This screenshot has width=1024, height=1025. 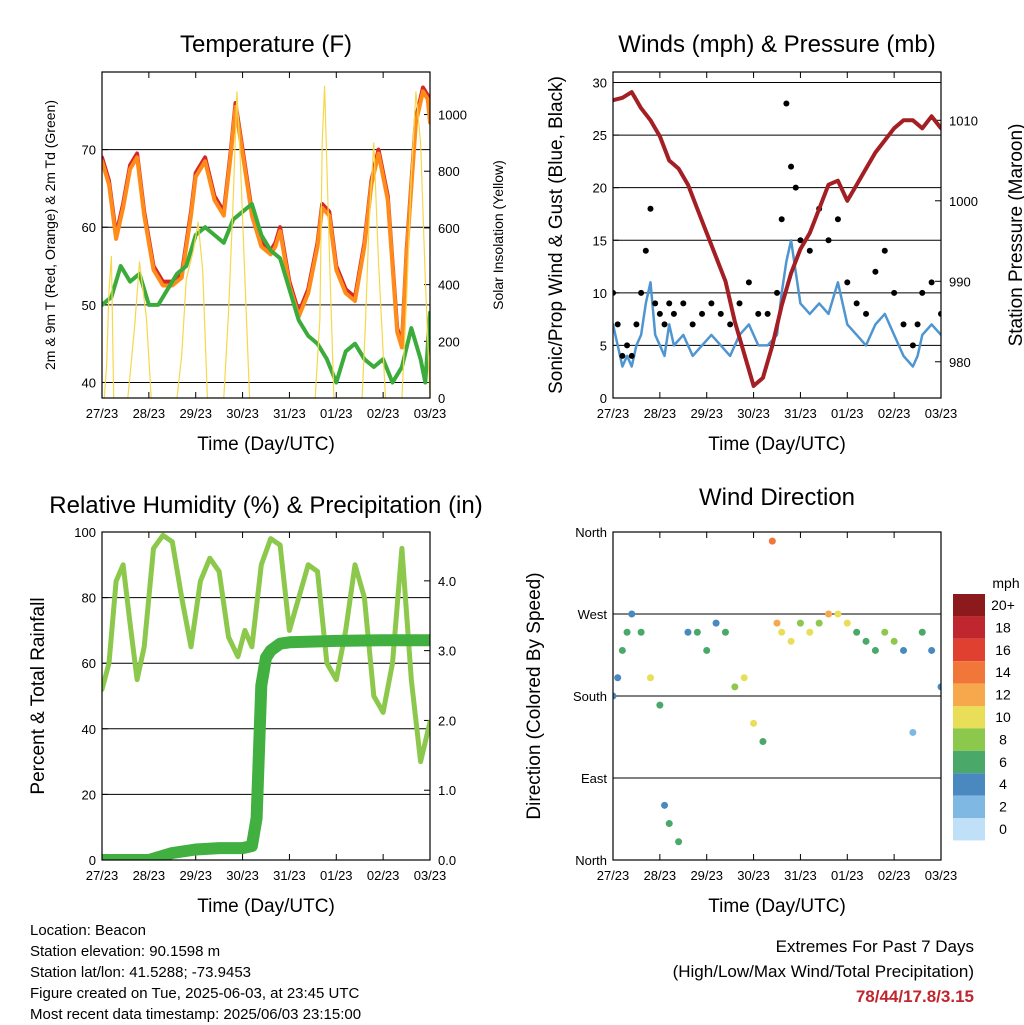 I want to click on speed-legend: mph 20+ 18 16 14 12 10 8 6 4 2 0, so click(x=986, y=708).